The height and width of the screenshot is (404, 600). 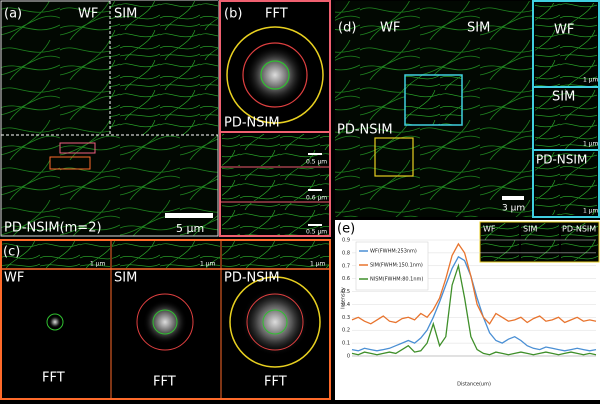 What do you see at coordinates (346, 279) in the screenshot?
I see `y-tick-label: 0.6` at bounding box center [346, 279].